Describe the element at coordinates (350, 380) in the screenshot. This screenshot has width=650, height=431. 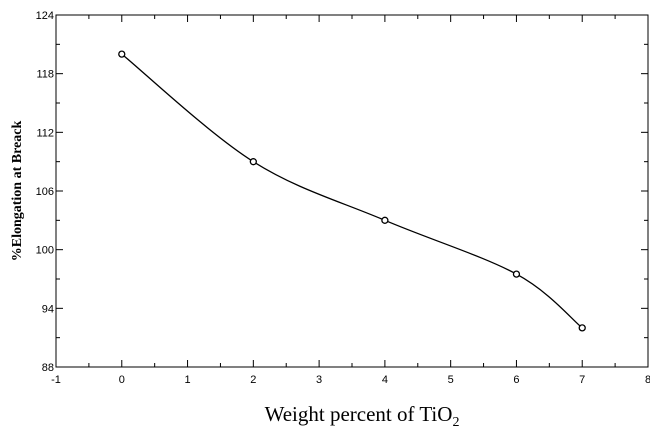
I see `x-tick-labels: -1 0 1 2 3 4 5 6 7 8` at that location.